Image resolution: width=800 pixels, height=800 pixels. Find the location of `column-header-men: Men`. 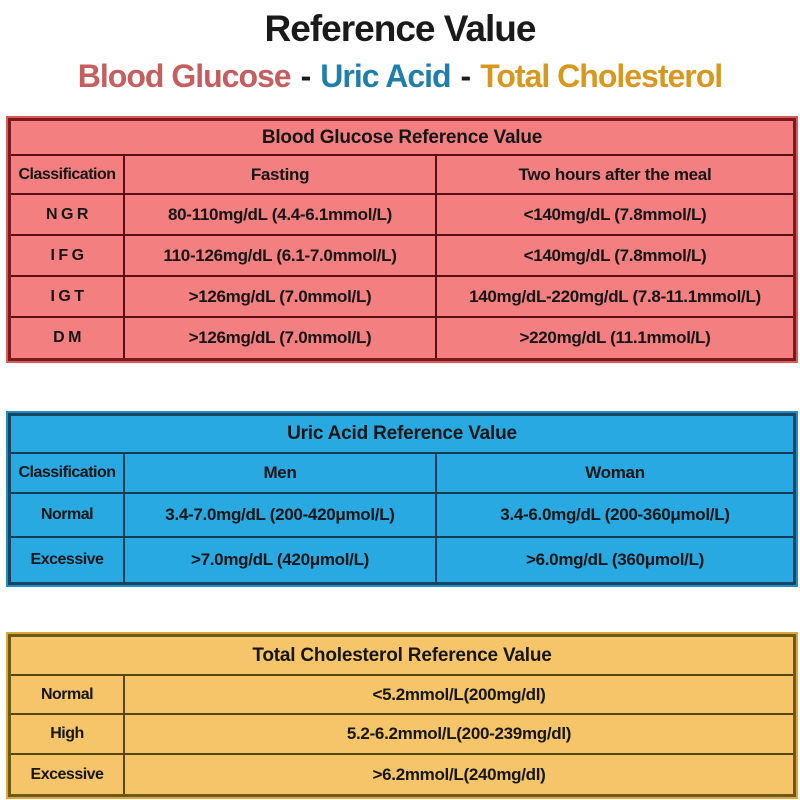

column-header-men: Men is located at coordinates (280, 473).